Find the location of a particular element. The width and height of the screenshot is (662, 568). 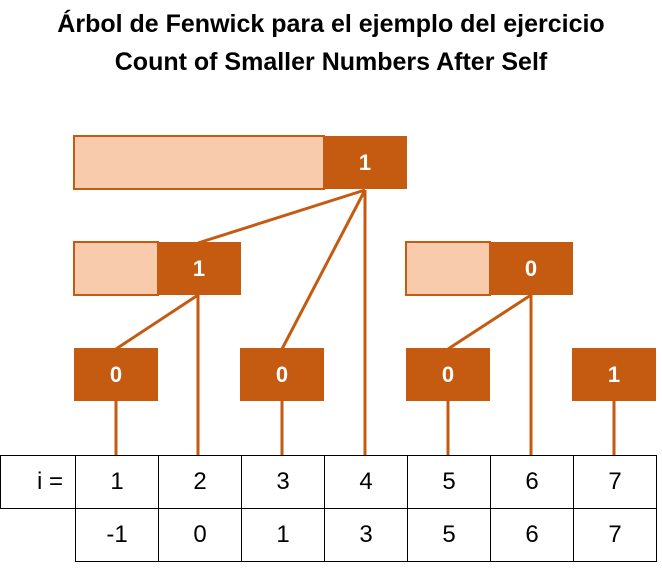

value-row-empty-cell is located at coordinates (38, 535).